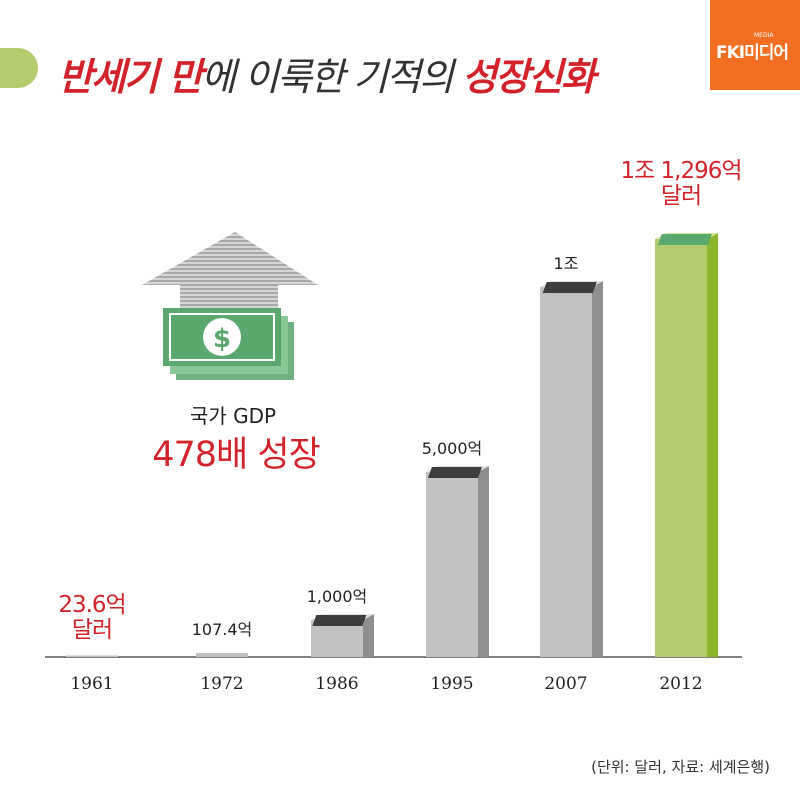  Describe the element at coordinates (680, 684) in the screenshot. I see `x-tick-2012: 2012` at that location.